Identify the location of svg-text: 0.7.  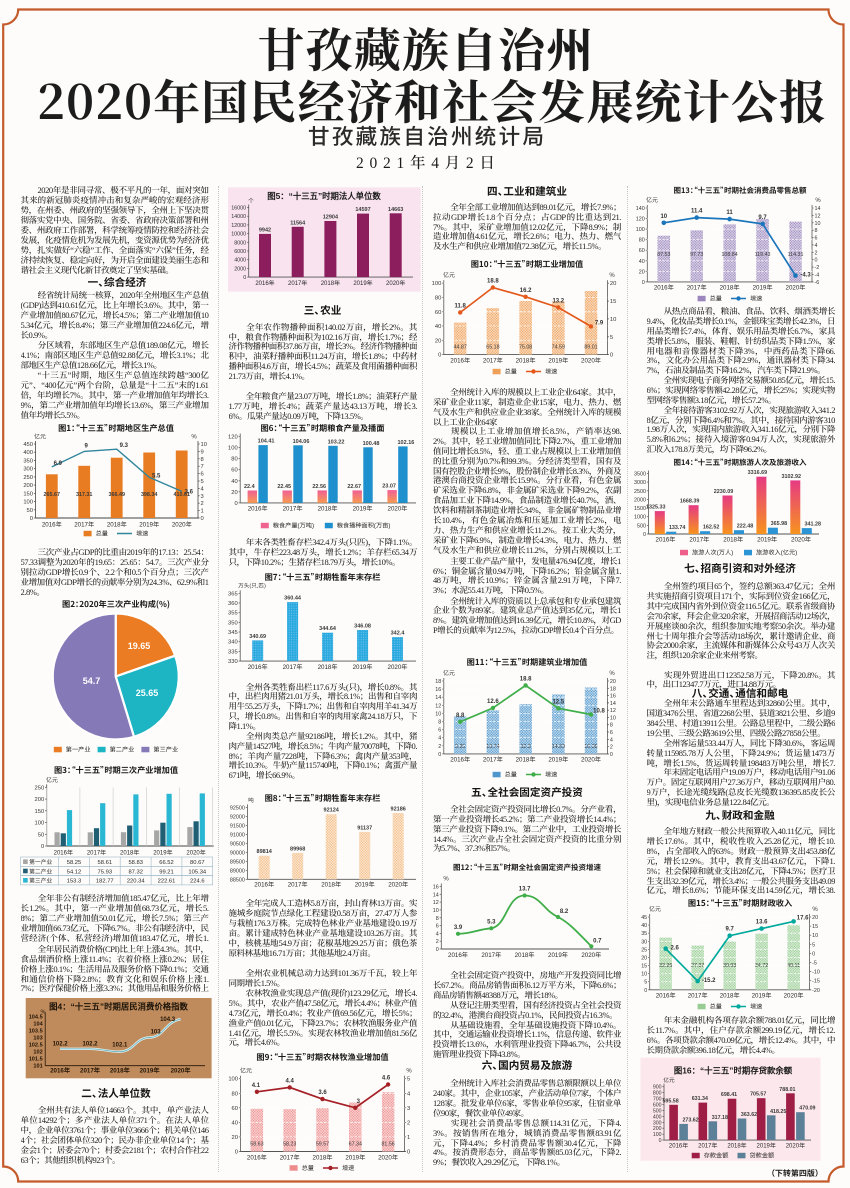
(597, 941).